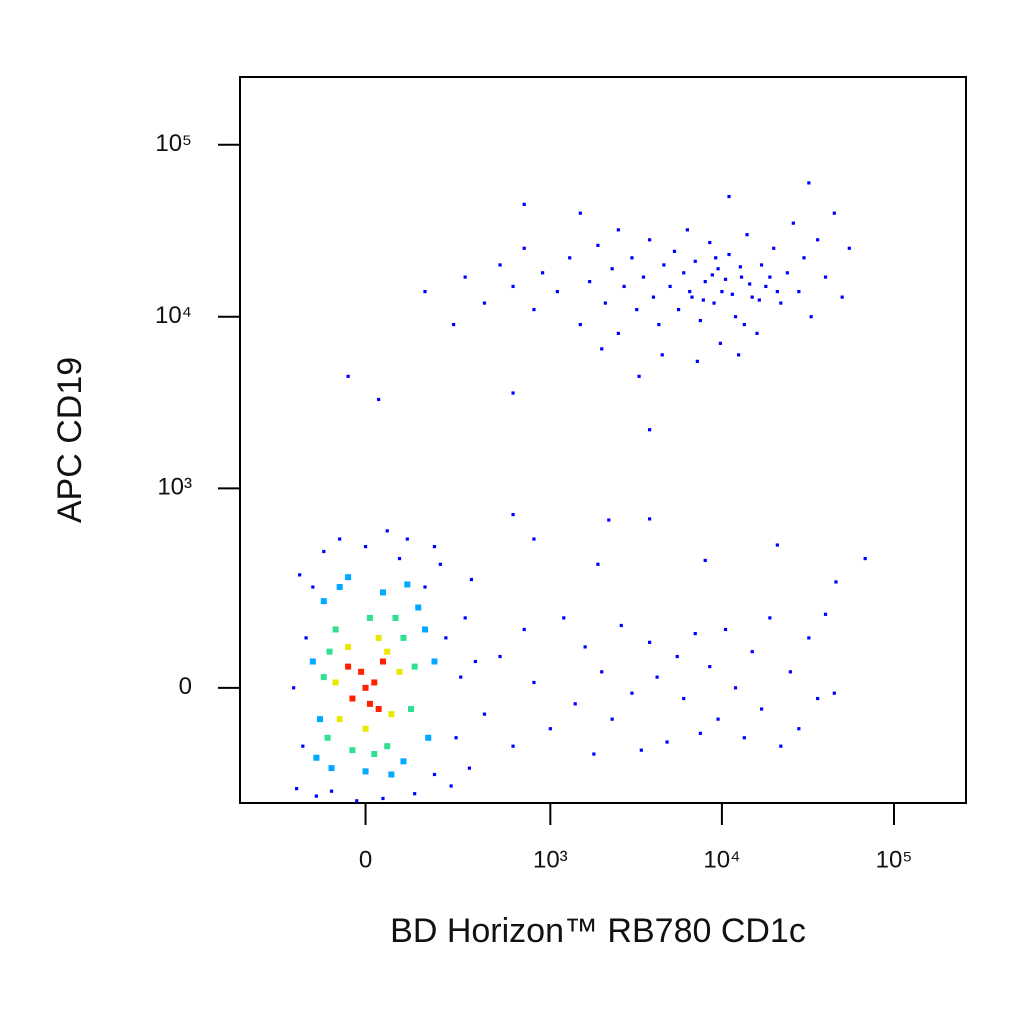 The image size is (1024, 1029). Describe the element at coordinates (185, 686) in the screenshot. I see `y-tick-label: 0` at that location.